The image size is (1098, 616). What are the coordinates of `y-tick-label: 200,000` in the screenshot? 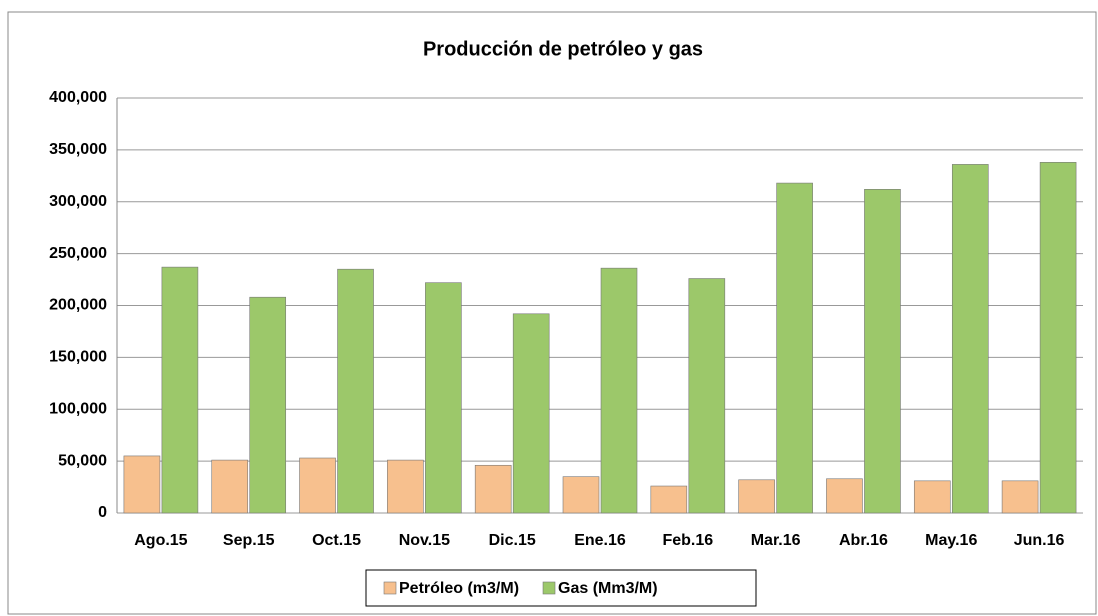 It's located at (78, 305).